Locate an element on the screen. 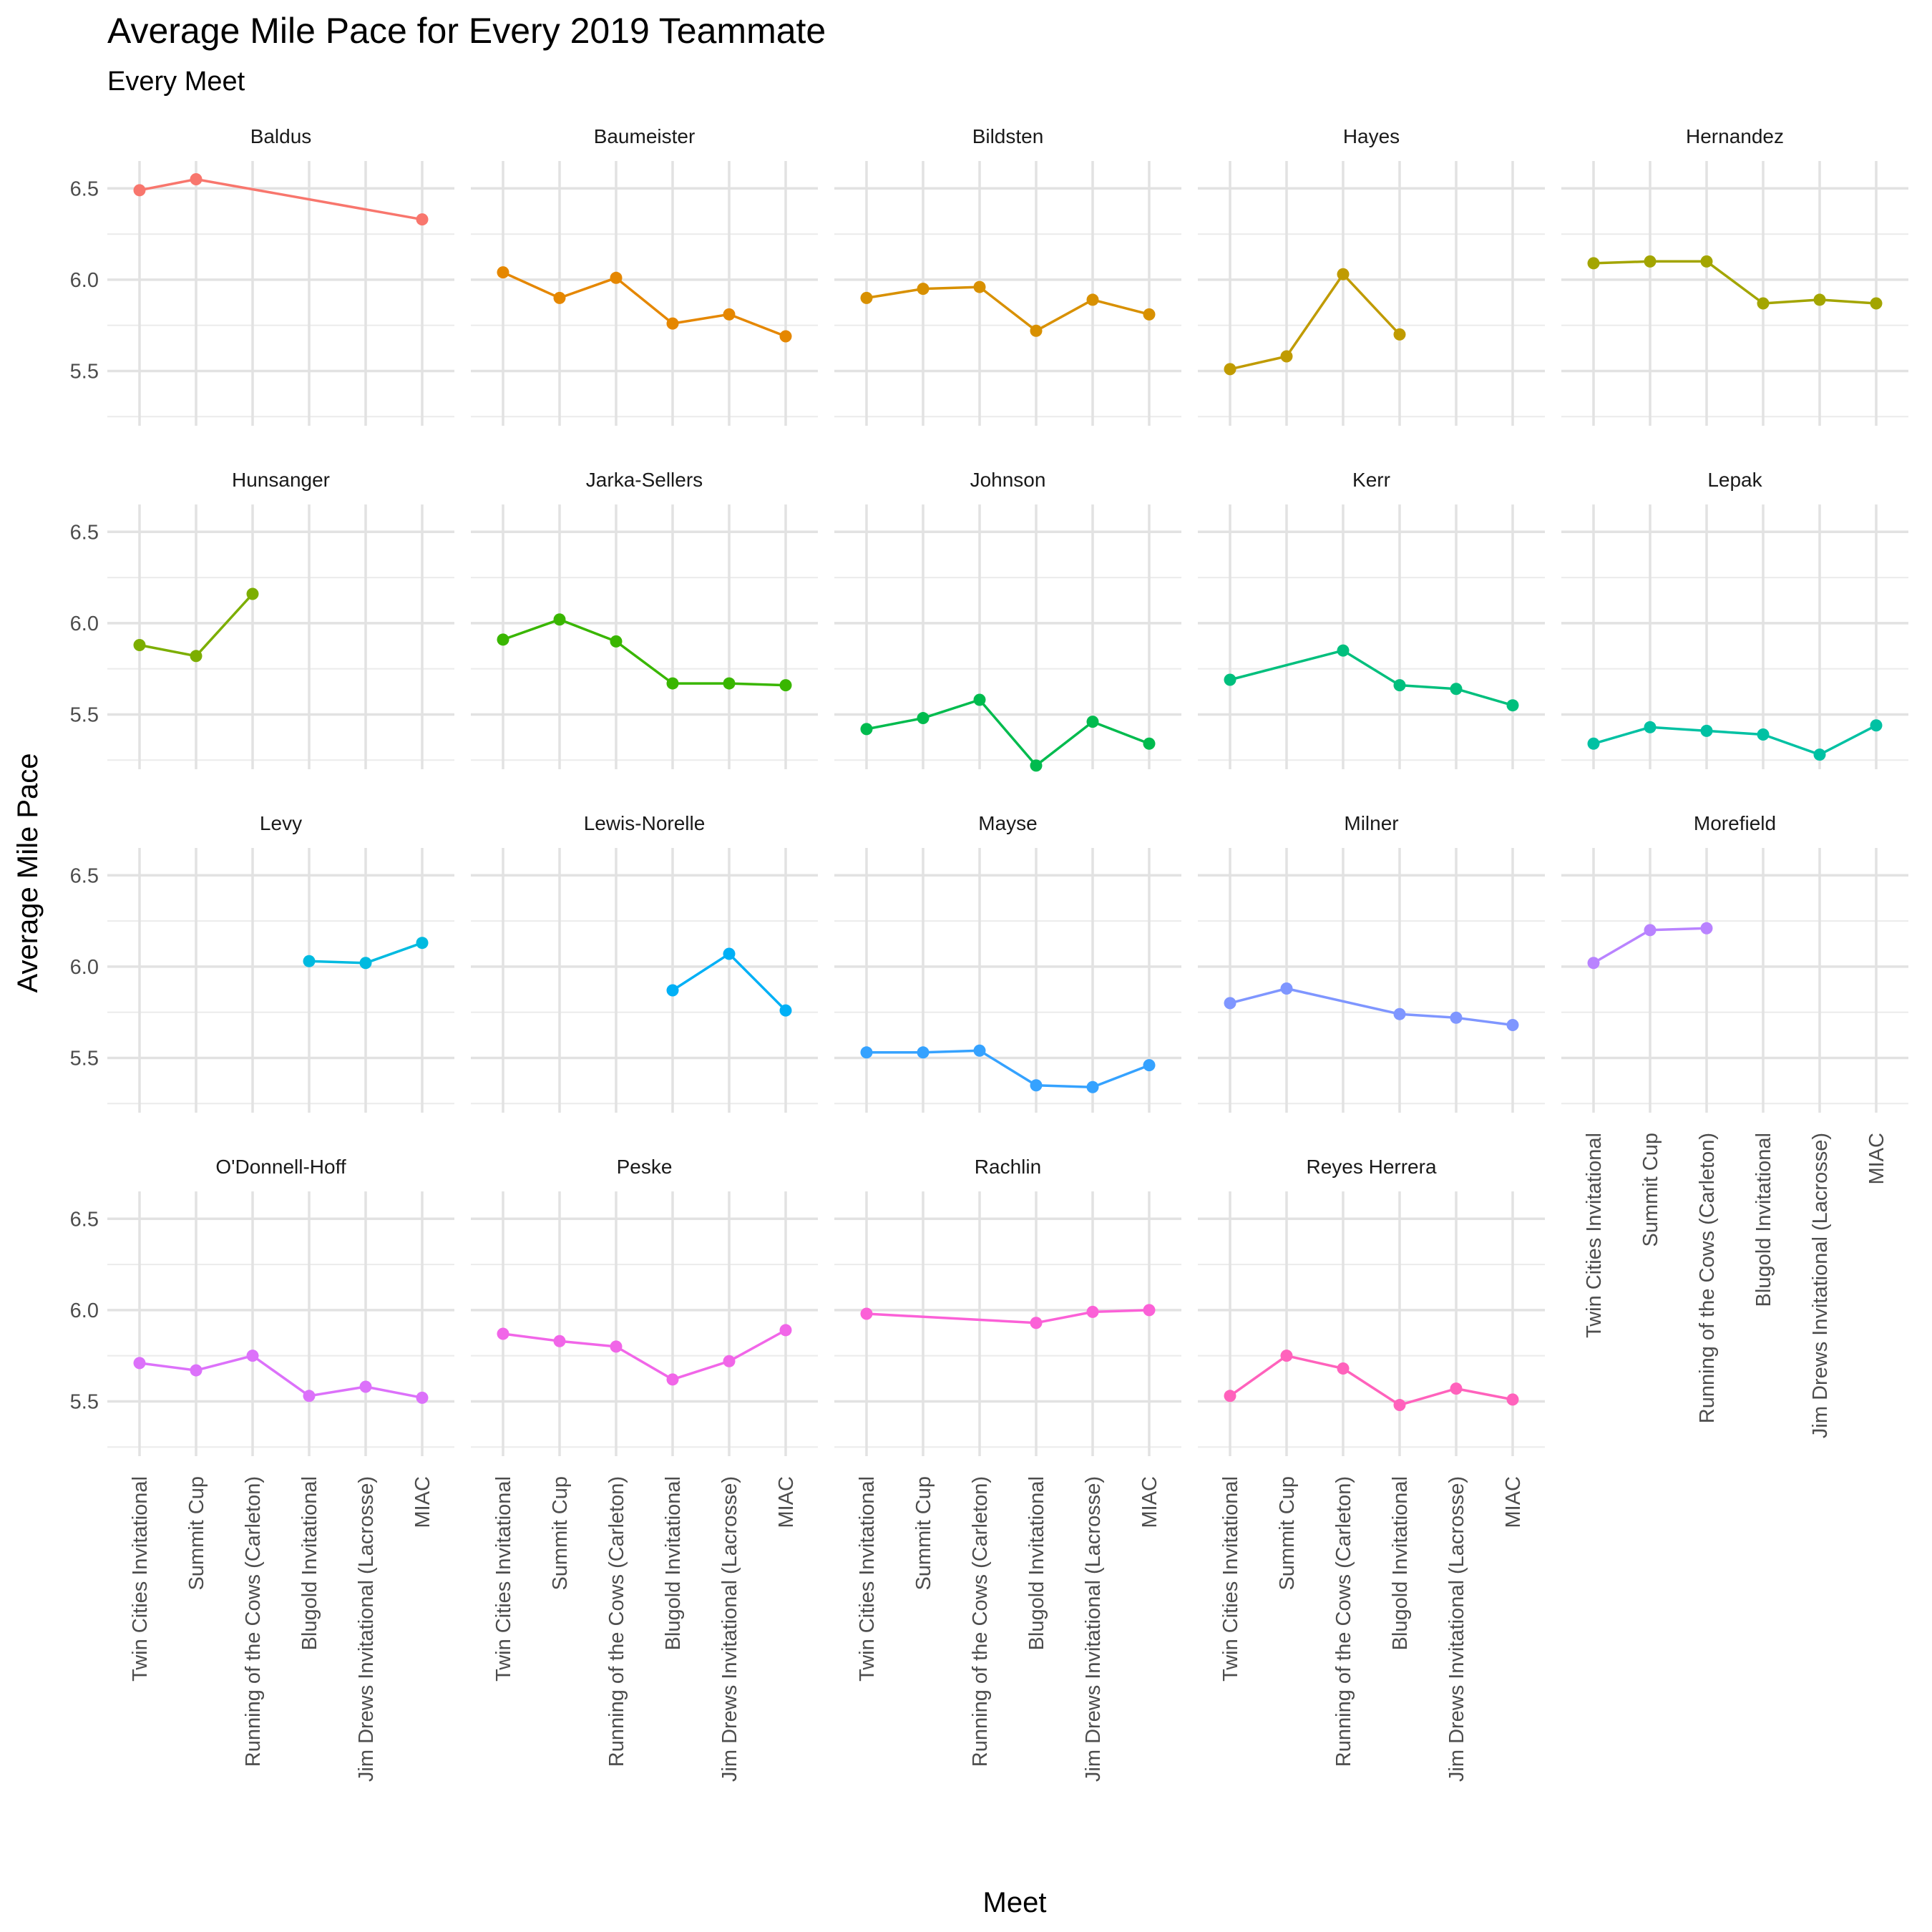 This screenshot has width=1932, height=1932. y-axis-title: Average Mile Pace is located at coordinates (28, 873).